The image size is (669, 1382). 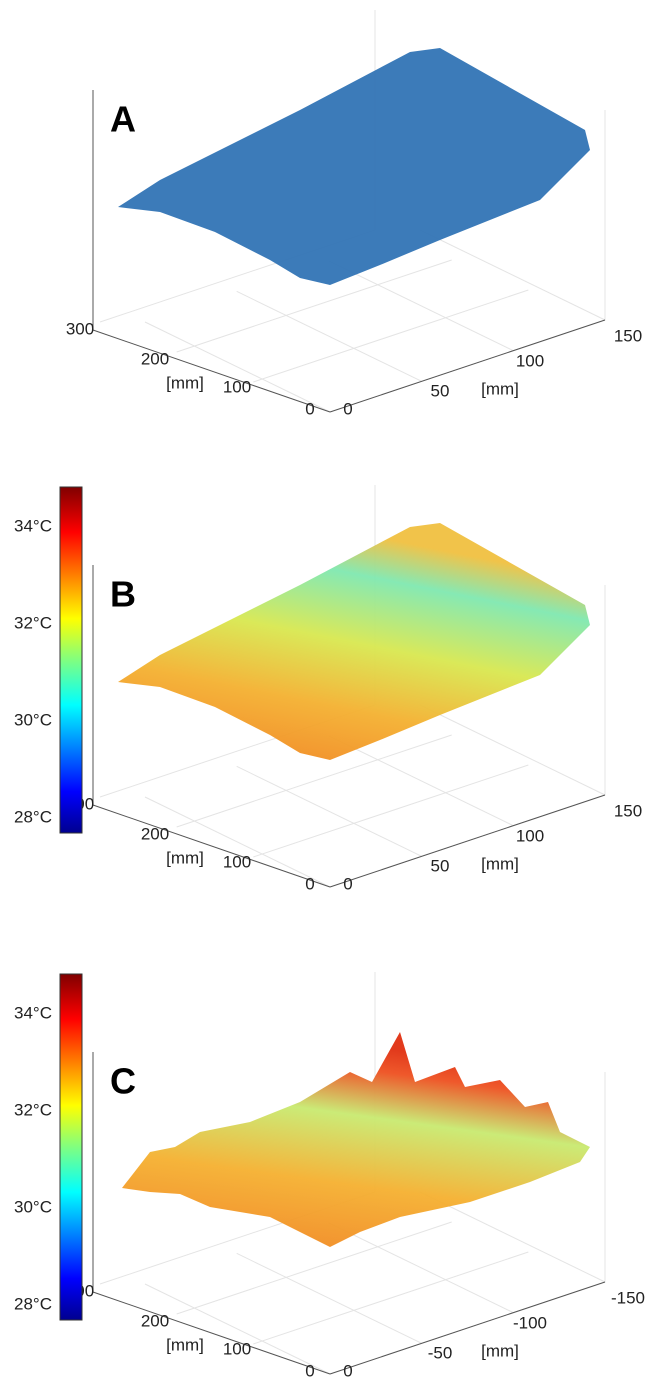 I want to click on panel-label: B, so click(x=123, y=594).